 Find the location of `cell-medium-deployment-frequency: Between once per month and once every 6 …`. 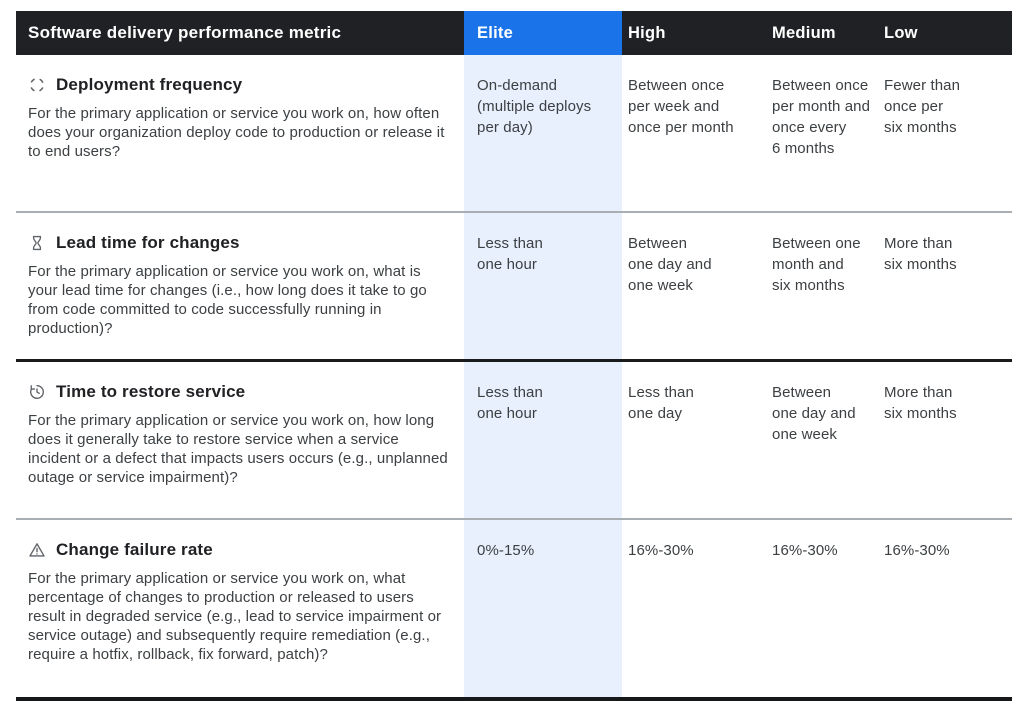

cell-medium-deployment-frequency: Between once per month and once every 6 … is located at coordinates (821, 117).